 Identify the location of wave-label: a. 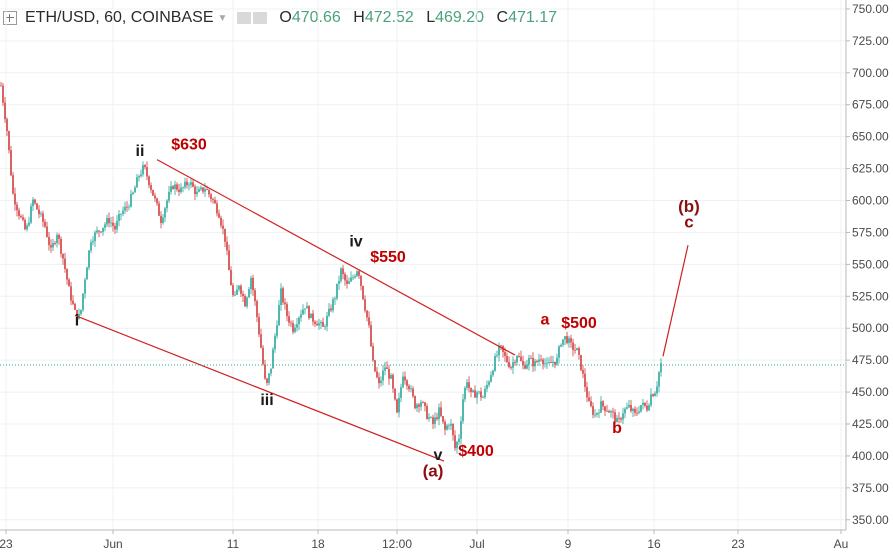
(545, 319).